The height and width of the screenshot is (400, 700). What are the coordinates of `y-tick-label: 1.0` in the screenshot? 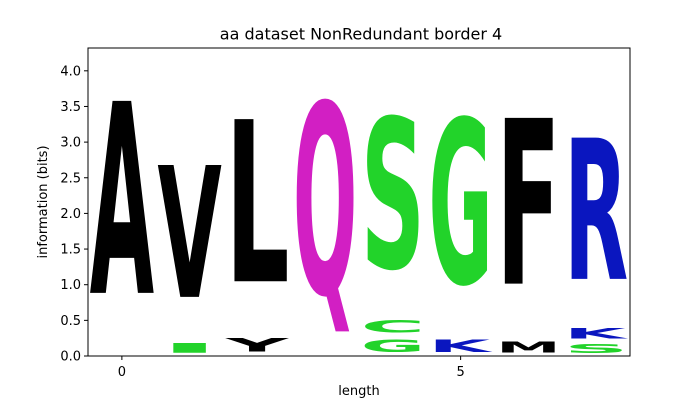 It's located at (70, 285).